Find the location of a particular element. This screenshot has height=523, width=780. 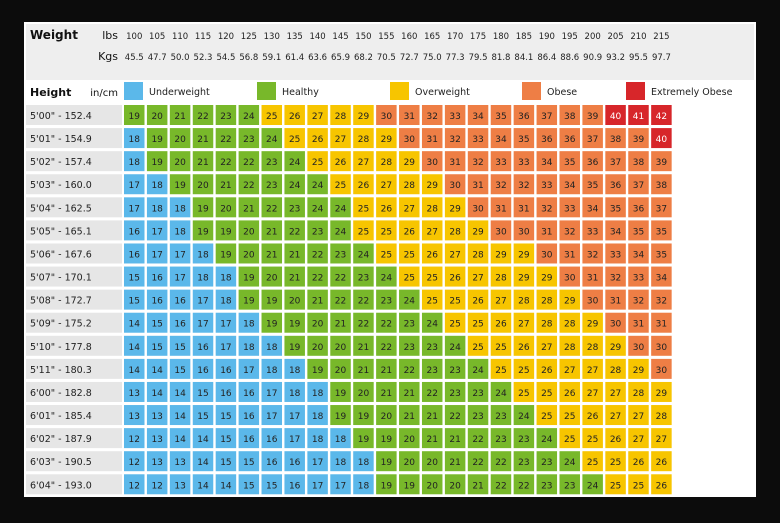

kgs-tick-label: 45.5 is located at coordinates (134, 58).